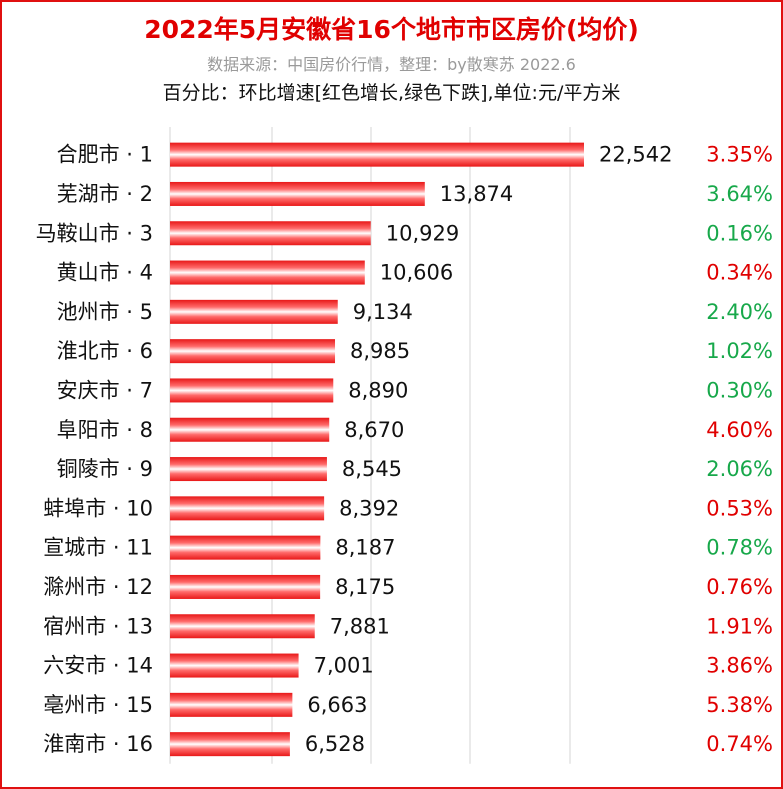  I want to click on growth-label: 1.02%, so click(739, 351).